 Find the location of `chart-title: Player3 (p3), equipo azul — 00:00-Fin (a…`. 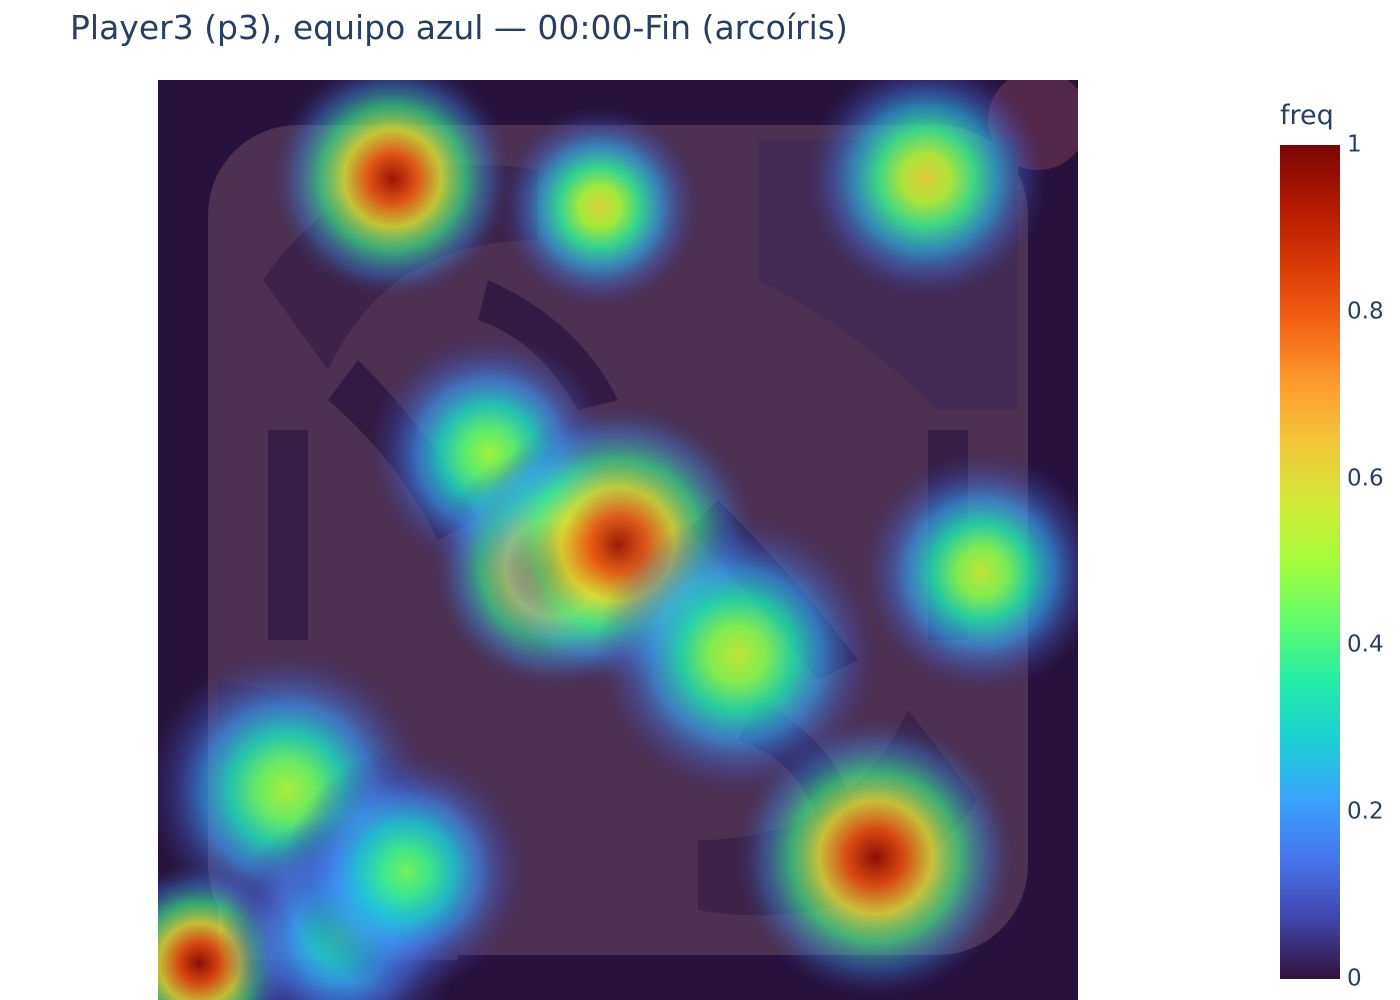

chart-title: Player3 (p3), equipo azul — 00:00-Fin (a… is located at coordinates (459, 27).